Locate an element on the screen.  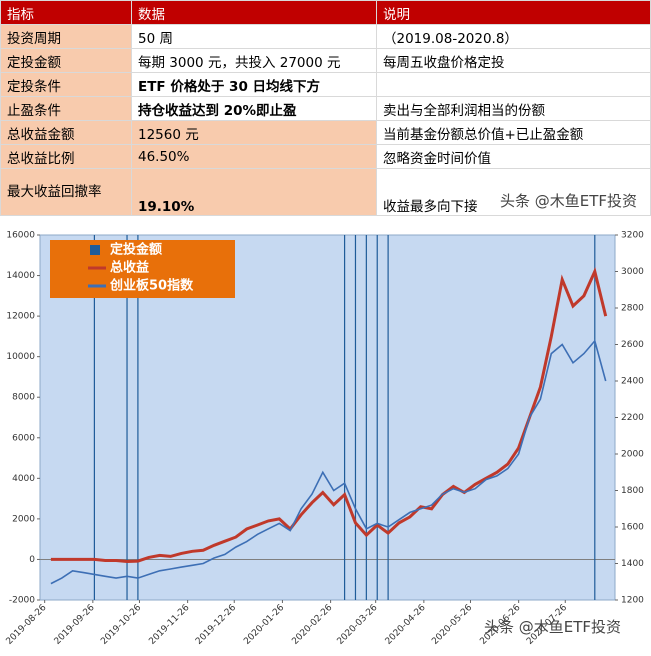
y-tick-label: 2000 is located at coordinates (23, 519).